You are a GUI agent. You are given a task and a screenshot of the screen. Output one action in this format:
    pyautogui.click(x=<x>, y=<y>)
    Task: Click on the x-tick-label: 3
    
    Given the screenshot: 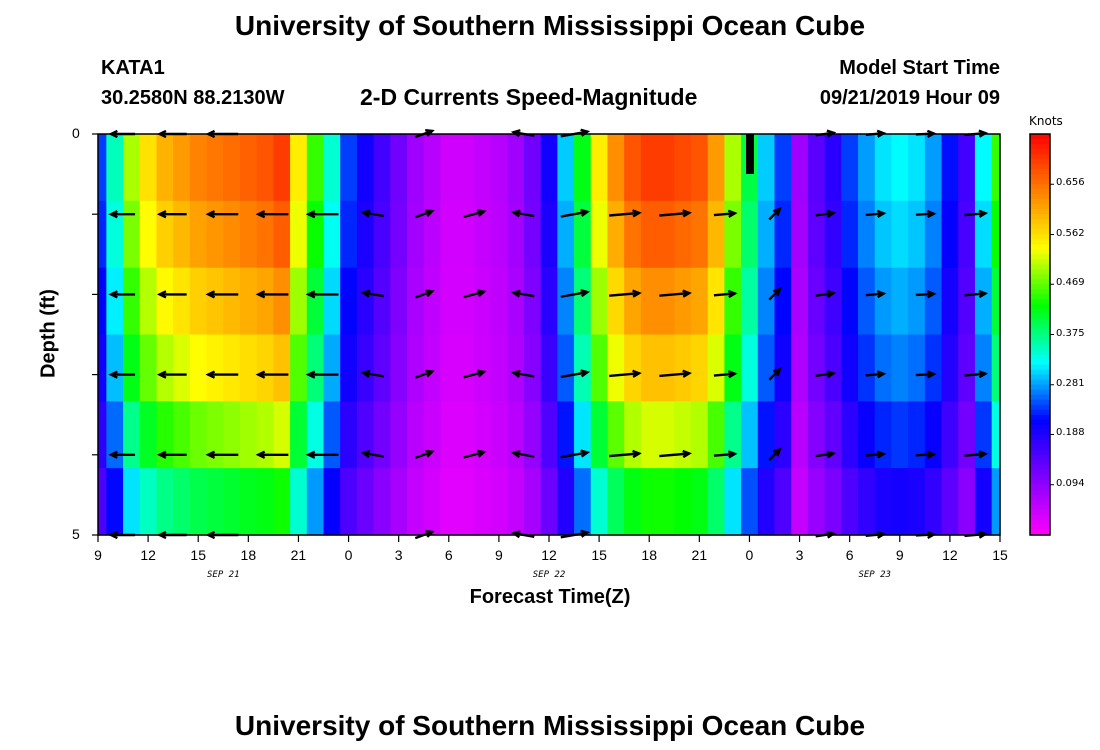 What is the action you would take?
    pyautogui.click(x=799, y=555)
    